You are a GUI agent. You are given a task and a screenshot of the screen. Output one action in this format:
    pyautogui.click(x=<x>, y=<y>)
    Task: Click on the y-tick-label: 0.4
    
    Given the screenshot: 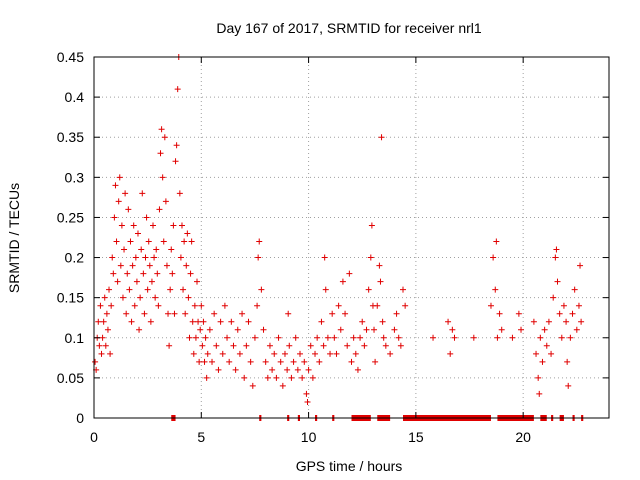 What is the action you would take?
    pyautogui.click(x=75, y=97)
    